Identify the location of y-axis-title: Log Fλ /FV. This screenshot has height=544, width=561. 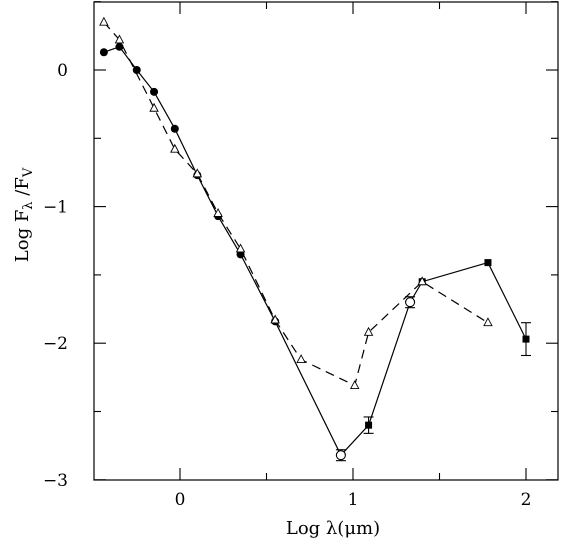
(24, 214).